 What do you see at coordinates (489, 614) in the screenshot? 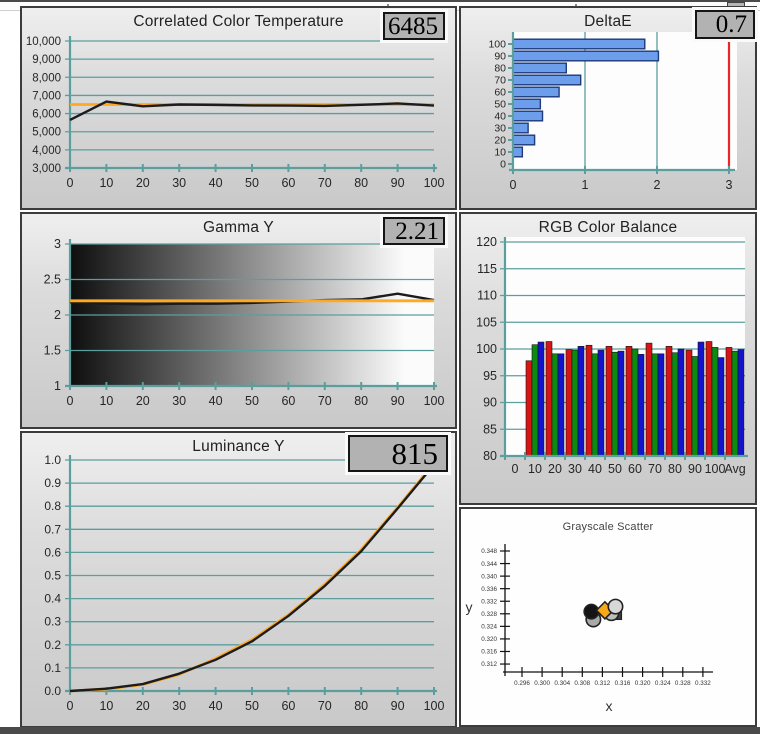
I see `svg-text: 0.328` at bounding box center [489, 614].